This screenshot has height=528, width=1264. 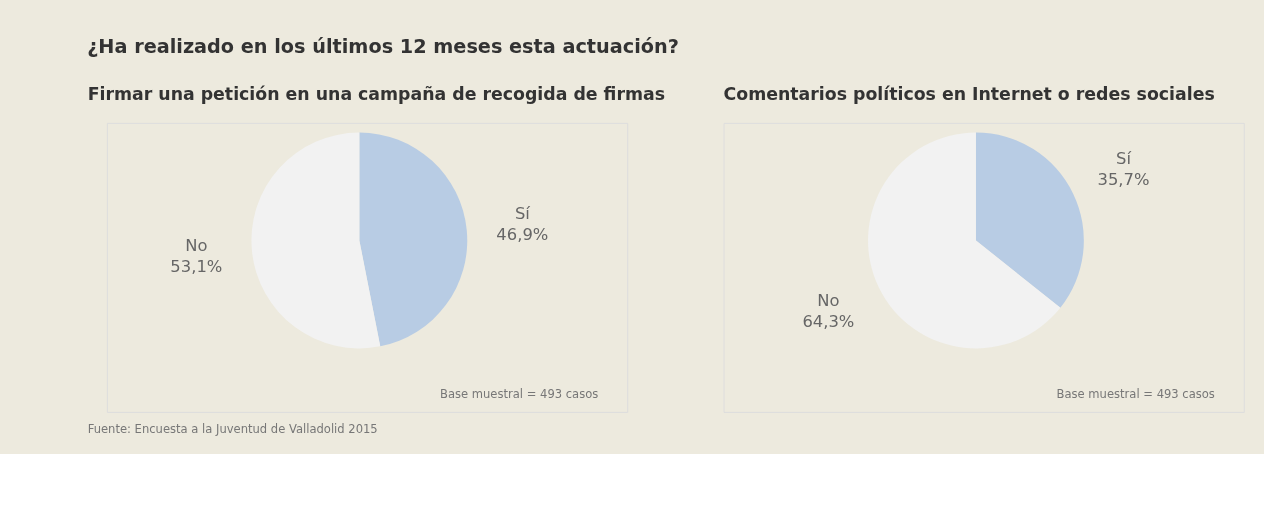 I want to click on chart-title: Comentarios políticos en Internet o redes sociales, so click(x=969, y=93).